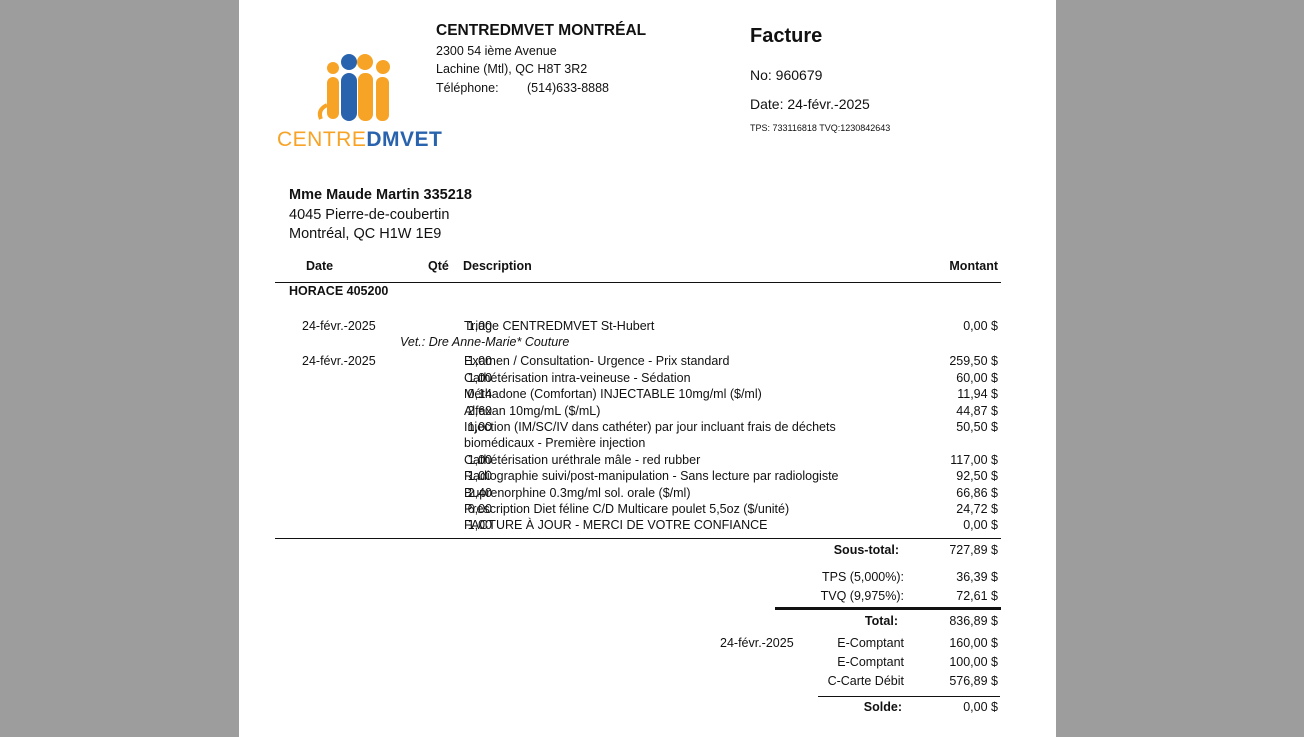  What do you see at coordinates (467, 88) in the screenshot?
I see `phone-label: Téléphone:` at bounding box center [467, 88].